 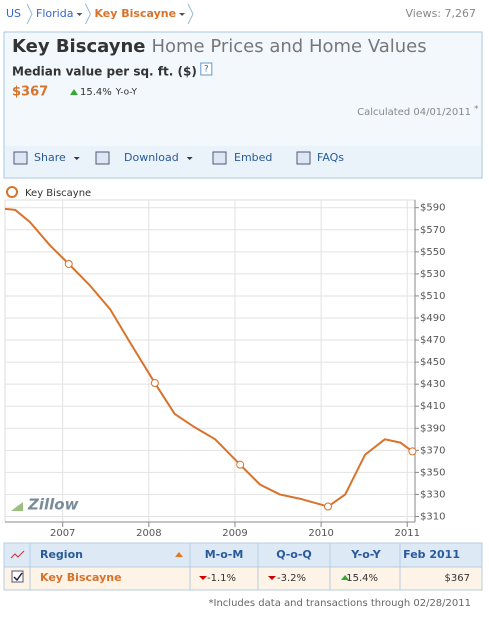 What do you see at coordinates (365, 554) in the screenshot?
I see `column-header: Y-o-Y` at bounding box center [365, 554].